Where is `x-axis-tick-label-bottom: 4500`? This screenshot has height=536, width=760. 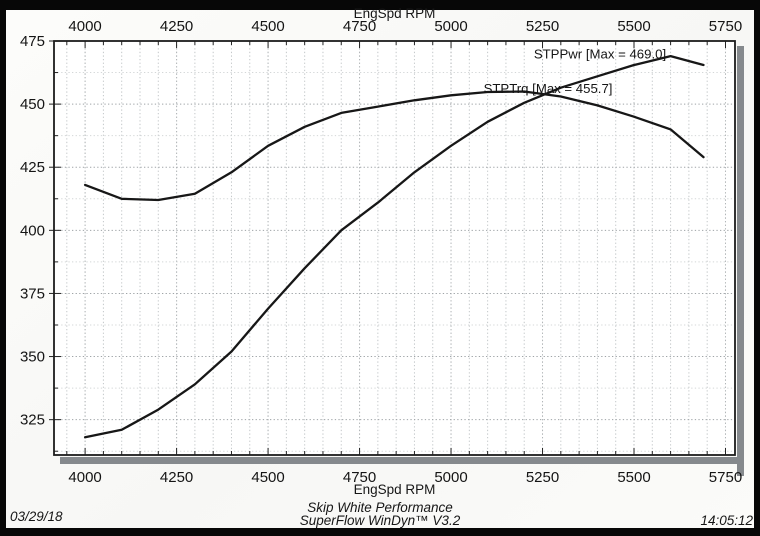 x-axis-tick-label-bottom: 4500 is located at coordinates (267, 477).